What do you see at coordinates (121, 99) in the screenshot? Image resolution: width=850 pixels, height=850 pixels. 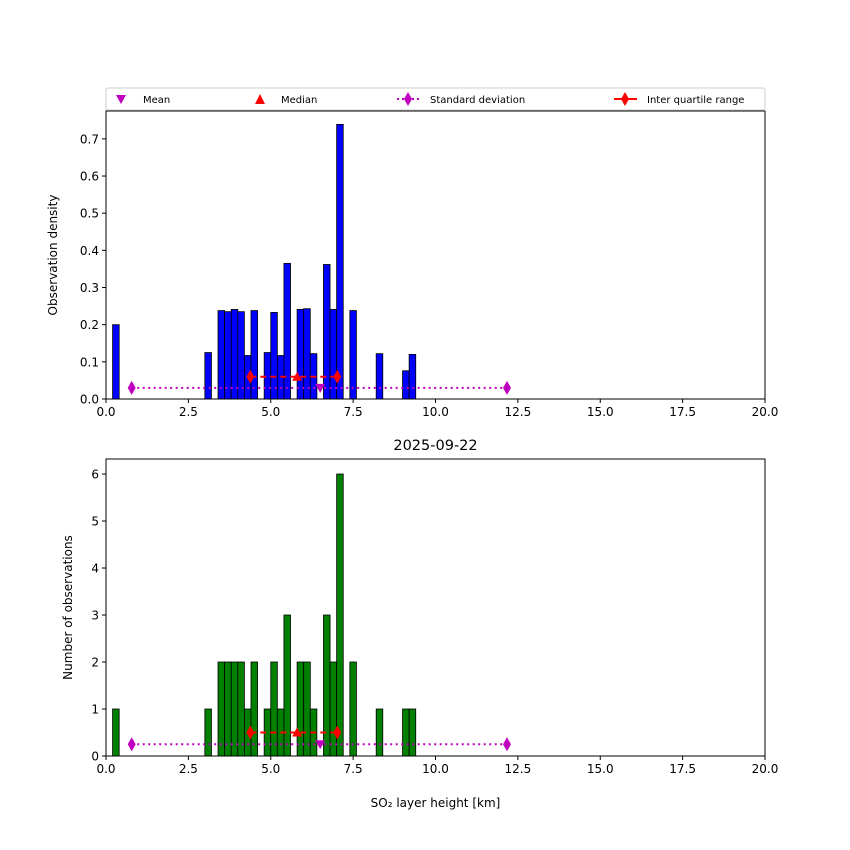 I see `mean-marker-icon` at bounding box center [121, 99].